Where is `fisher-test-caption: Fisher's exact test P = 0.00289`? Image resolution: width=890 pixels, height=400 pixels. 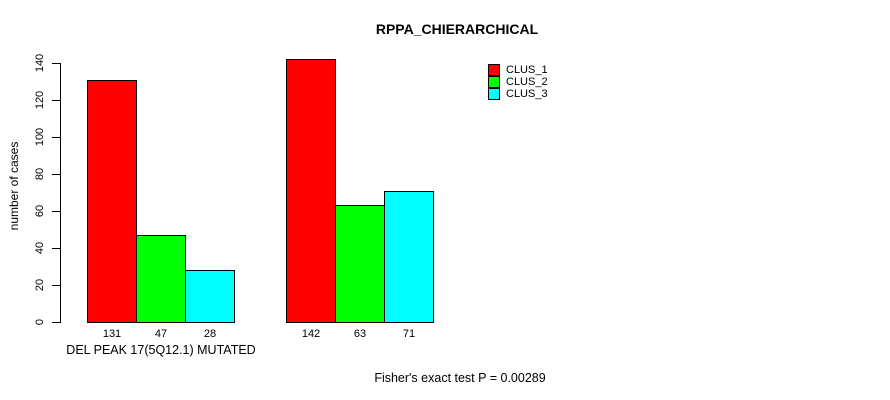 fisher-test-caption: Fisher's exact test P = 0.00289 is located at coordinates (460, 378).